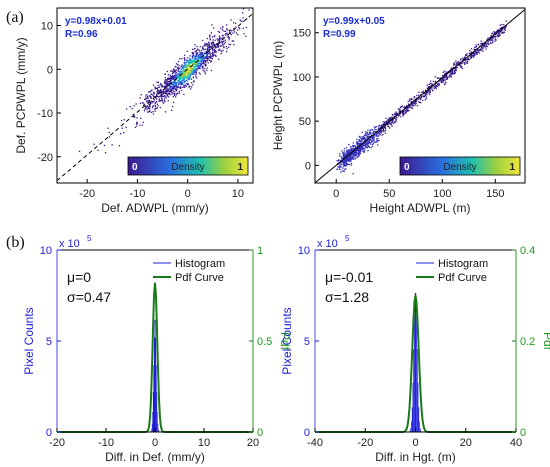  Describe the element at coordinates (106, 443) in the screenshot. I see `x-tick-label: -10` at that location.